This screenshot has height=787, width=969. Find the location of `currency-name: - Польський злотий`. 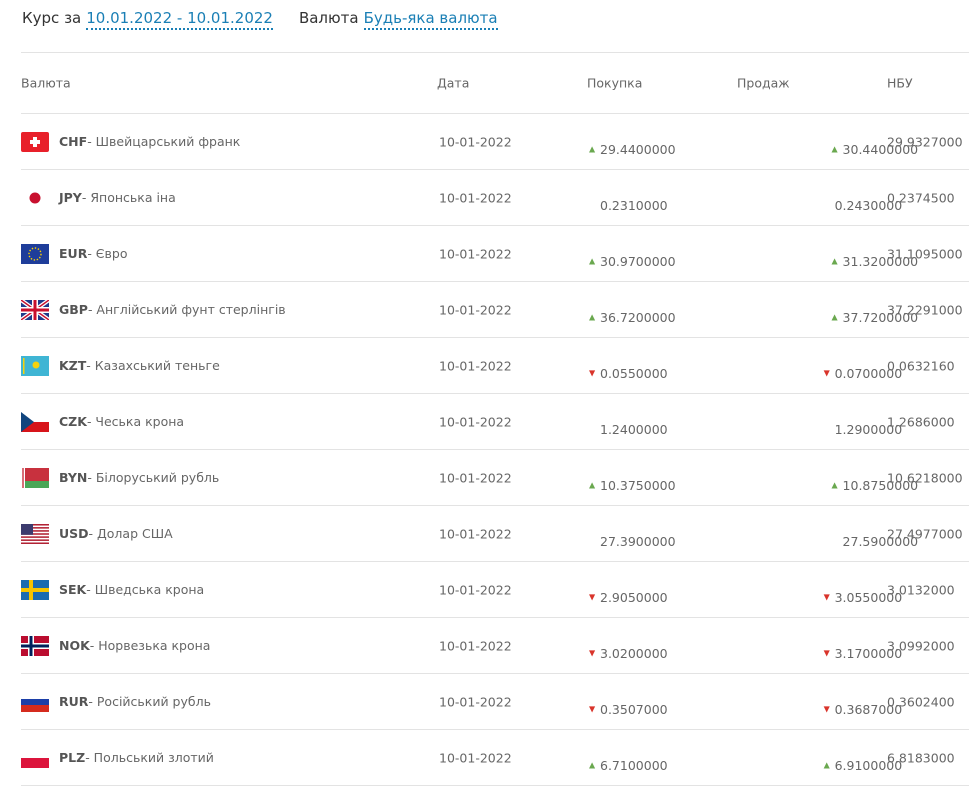

currency-name: - Польський злотий is located at coordinates (149, 757).